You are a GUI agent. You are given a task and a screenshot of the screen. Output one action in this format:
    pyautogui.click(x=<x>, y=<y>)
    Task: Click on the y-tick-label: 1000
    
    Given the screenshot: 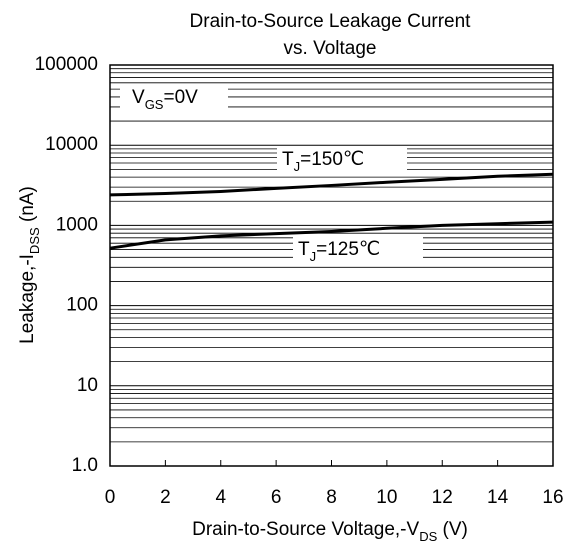 What is the action you would take?
    pyautogui.click(x=77, y=224)
    